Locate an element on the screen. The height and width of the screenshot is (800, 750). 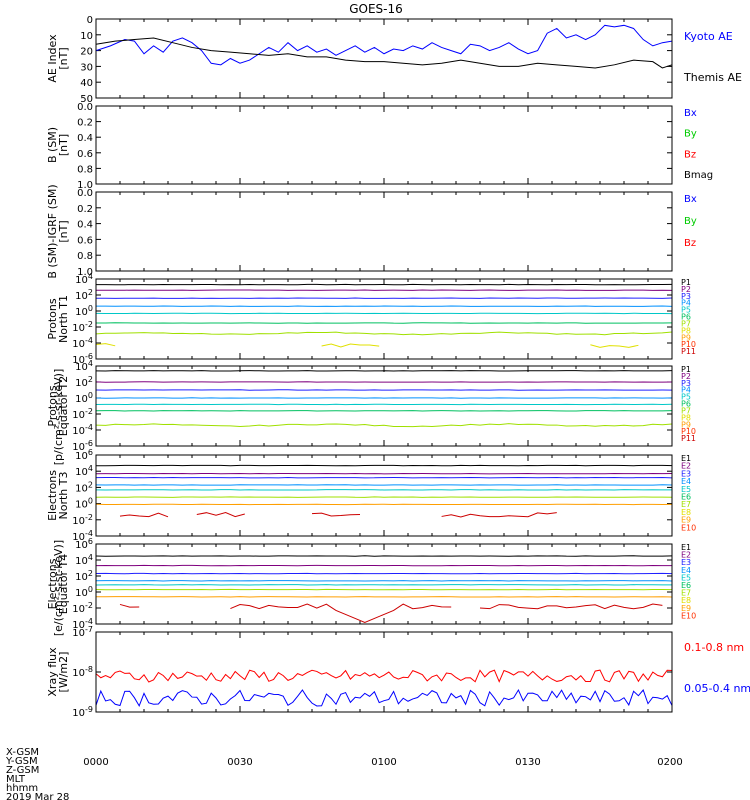
legend-entry: P8 is located at coordinates (686, 330).